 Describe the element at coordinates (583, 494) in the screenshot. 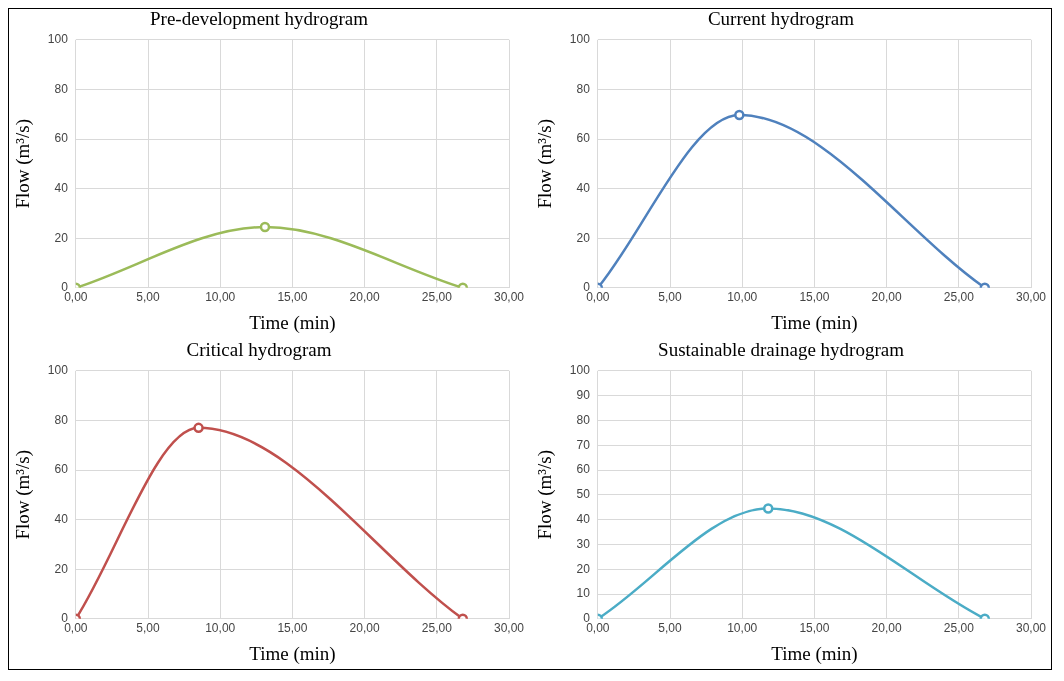

I see `y-tick-label: 50` at that location.